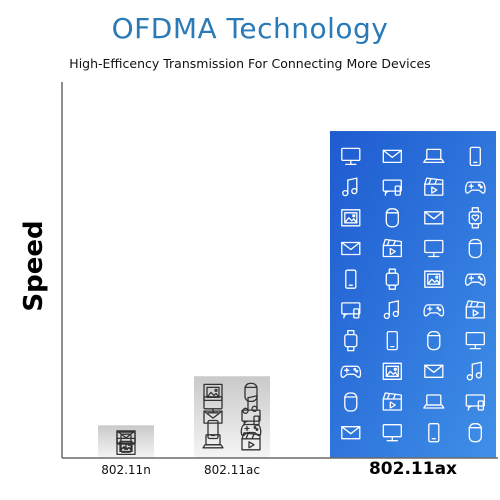  Describe the element at coordinates (475, 218) in the screenshot. I see `heart-watch-icon` at that location.